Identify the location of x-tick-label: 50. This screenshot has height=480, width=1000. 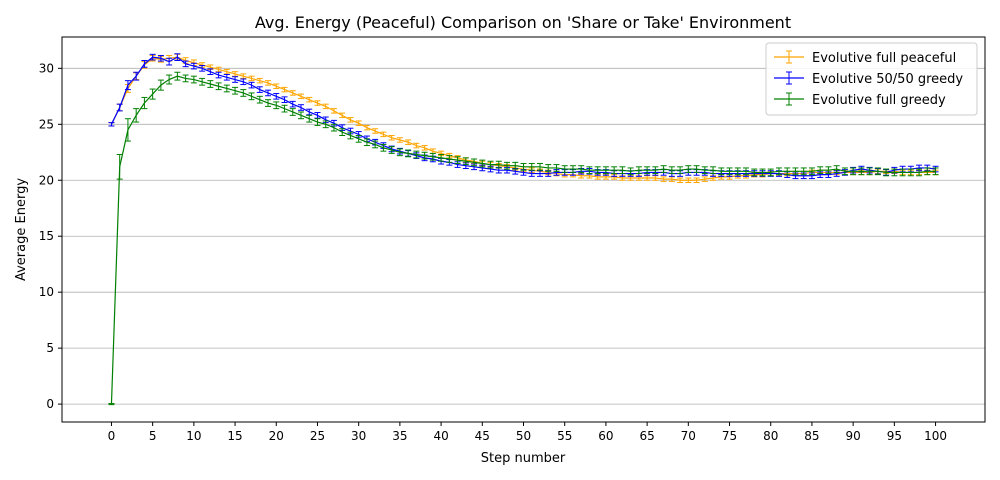
(523, 436).